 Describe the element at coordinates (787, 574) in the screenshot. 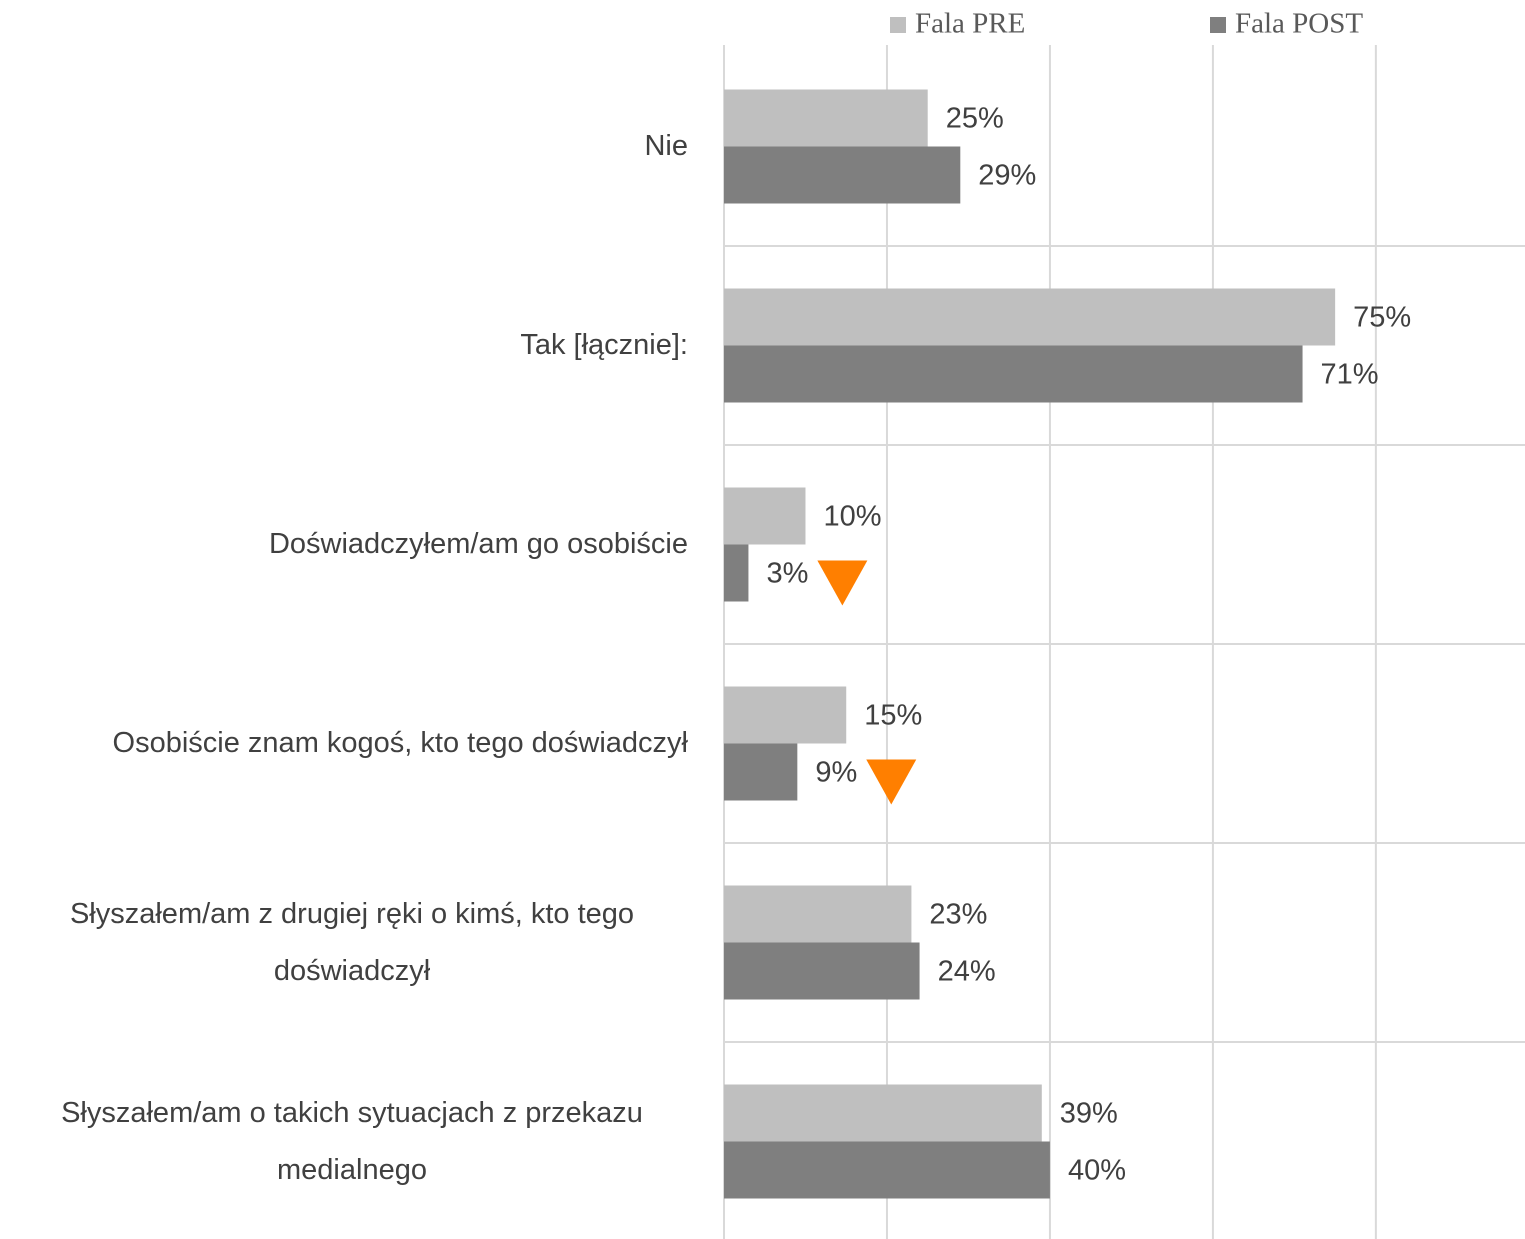

I see `data-label: 3%` at that location.